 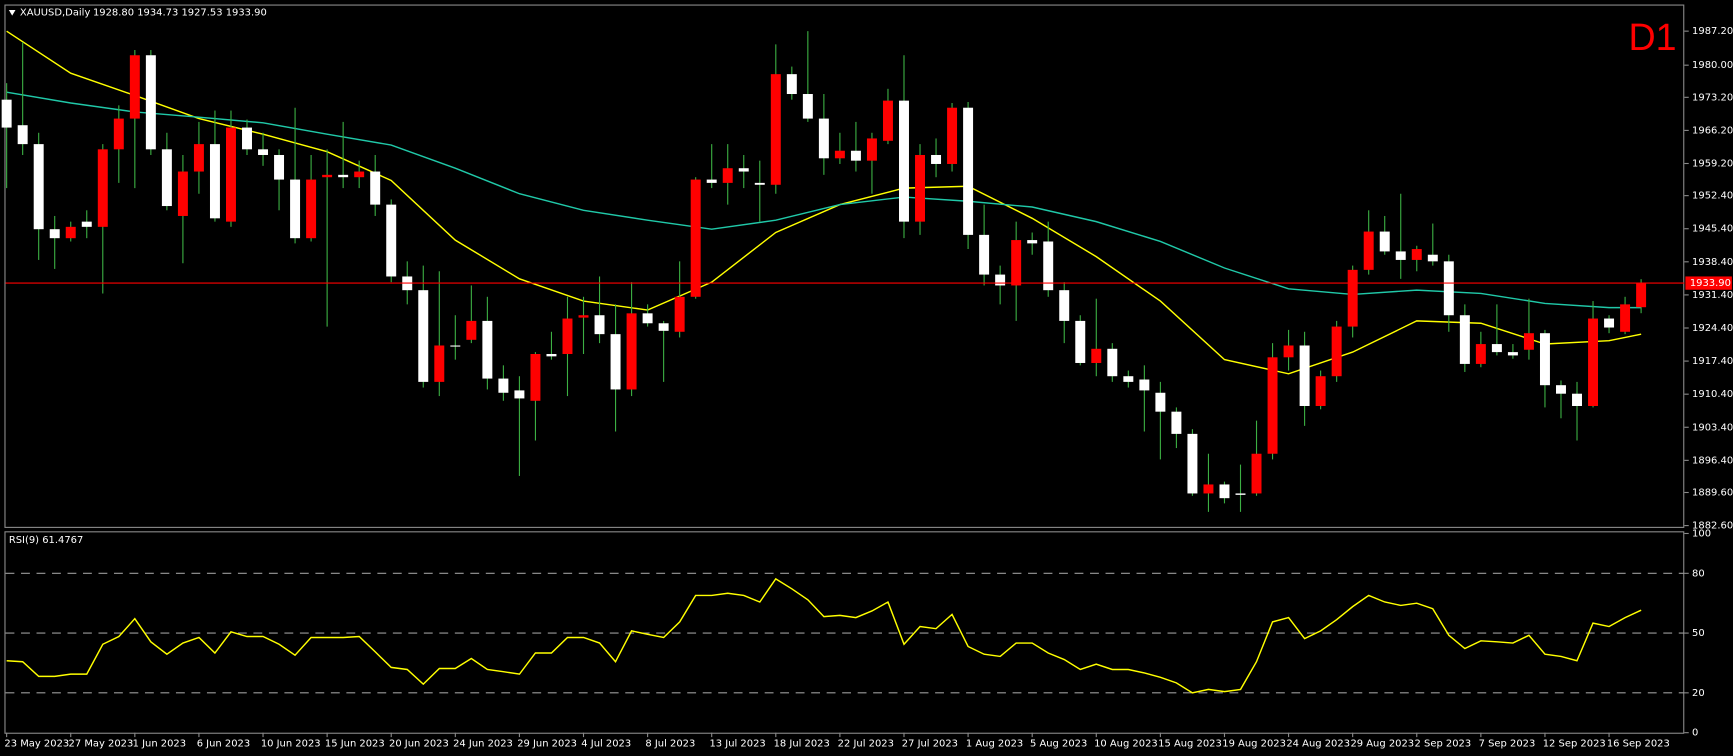 I want to click on y-tick-label: 1980.00, so click(x=1712, y=65).